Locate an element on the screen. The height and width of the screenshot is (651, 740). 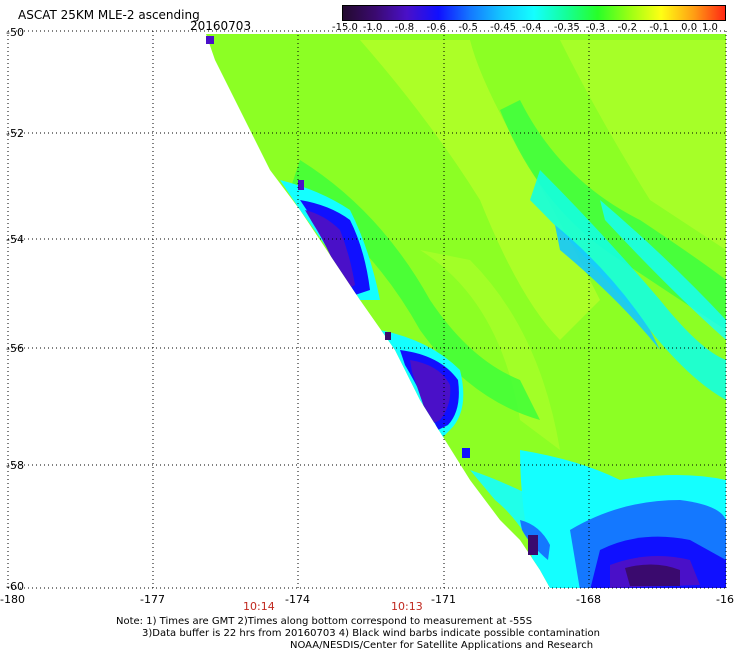
lon-label: -171 is located at coordinates (443, 599).